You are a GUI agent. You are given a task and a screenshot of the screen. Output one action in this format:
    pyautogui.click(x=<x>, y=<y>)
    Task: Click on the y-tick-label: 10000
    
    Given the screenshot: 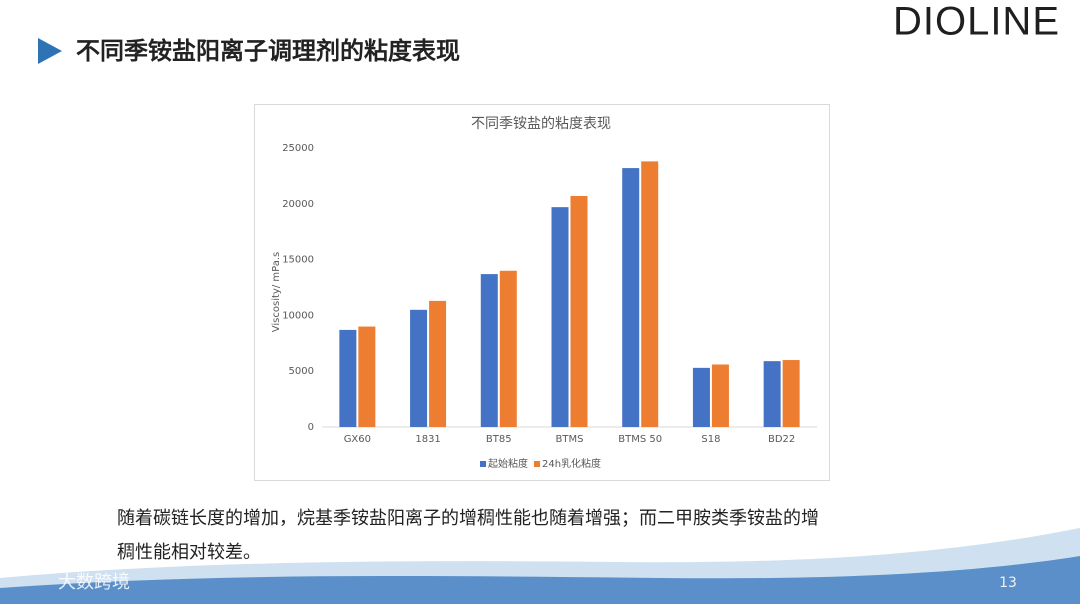 What is the action you would take?
    pyautogui.click(x=298, y=315)
    